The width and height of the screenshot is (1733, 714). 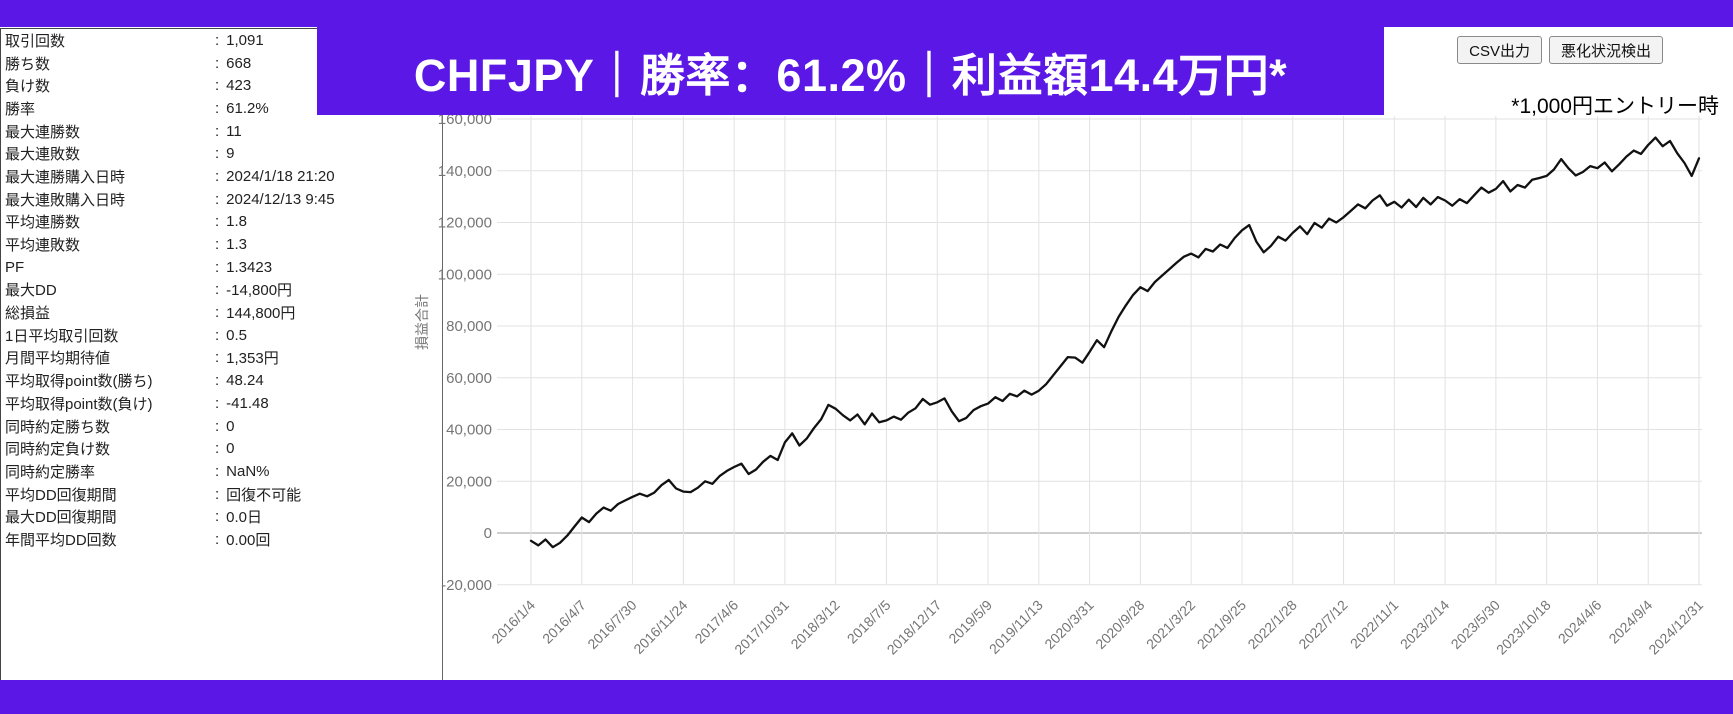 I want to click on stat-label: PF, so click(x=15, y=267).